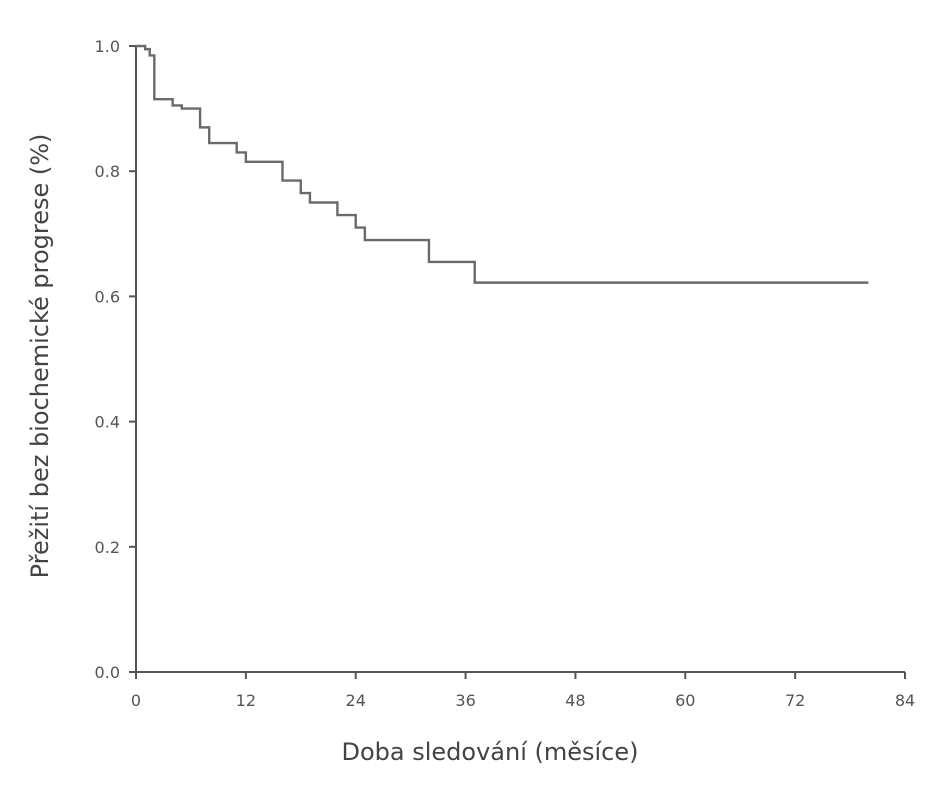 This screenshot has height=800, width=952. Describe the element at coordinates (685, 700) in the screenshot. I see `x-tick-label: 60` at that location.